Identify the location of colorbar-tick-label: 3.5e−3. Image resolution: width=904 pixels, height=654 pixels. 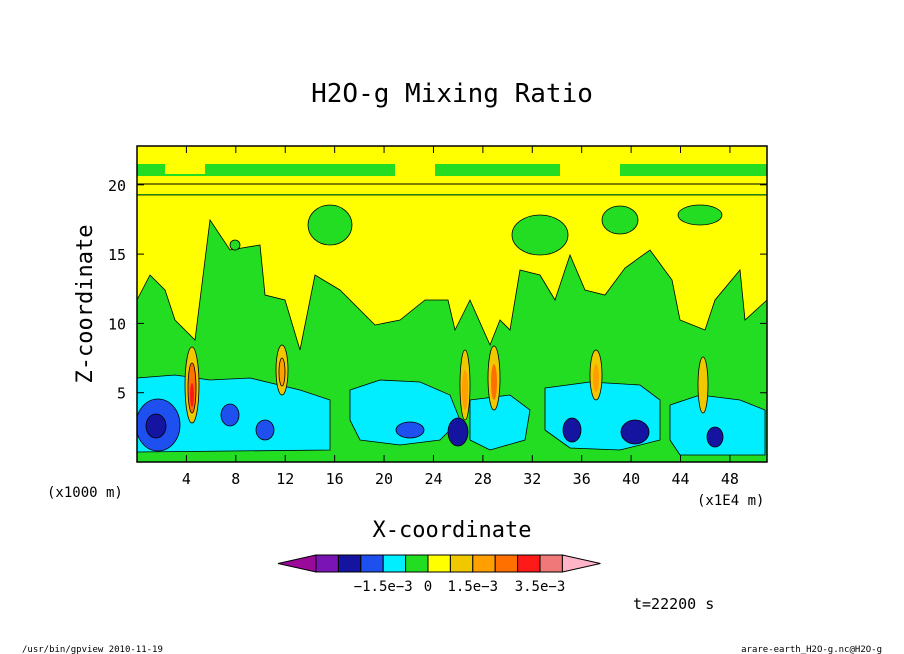
(540, 587).